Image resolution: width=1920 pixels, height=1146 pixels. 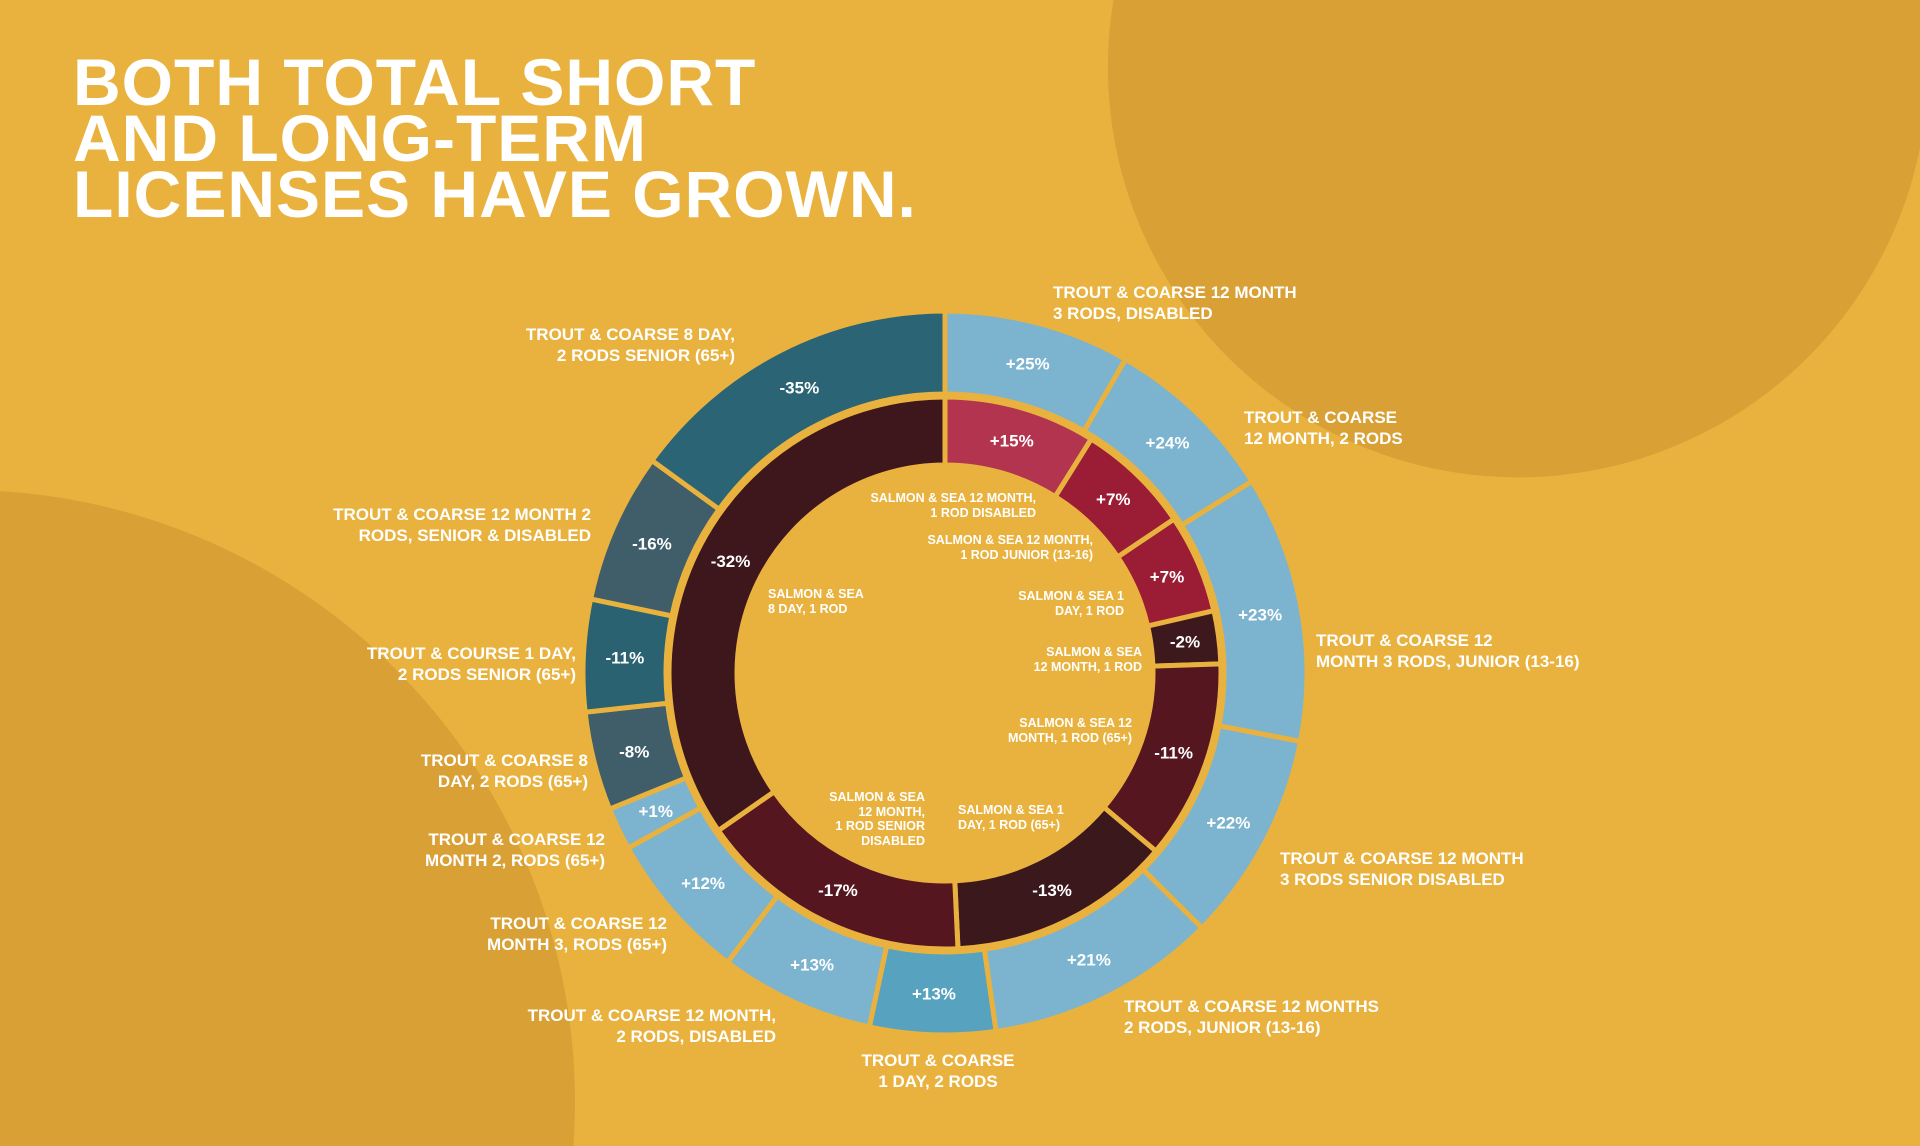 I want to click on outer-percent-label: -11%, so click(x=625, y=657).